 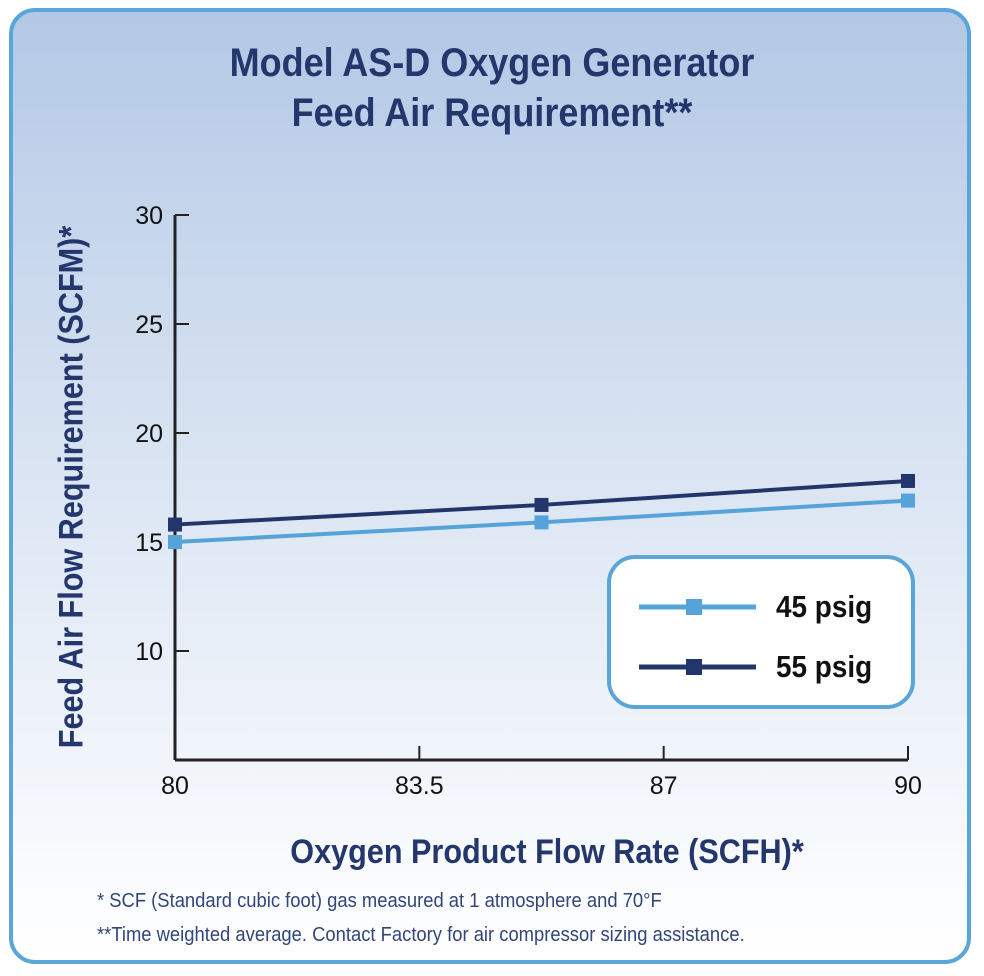 I want to click on y-tick-label: 25, so click(x=149, y=325).